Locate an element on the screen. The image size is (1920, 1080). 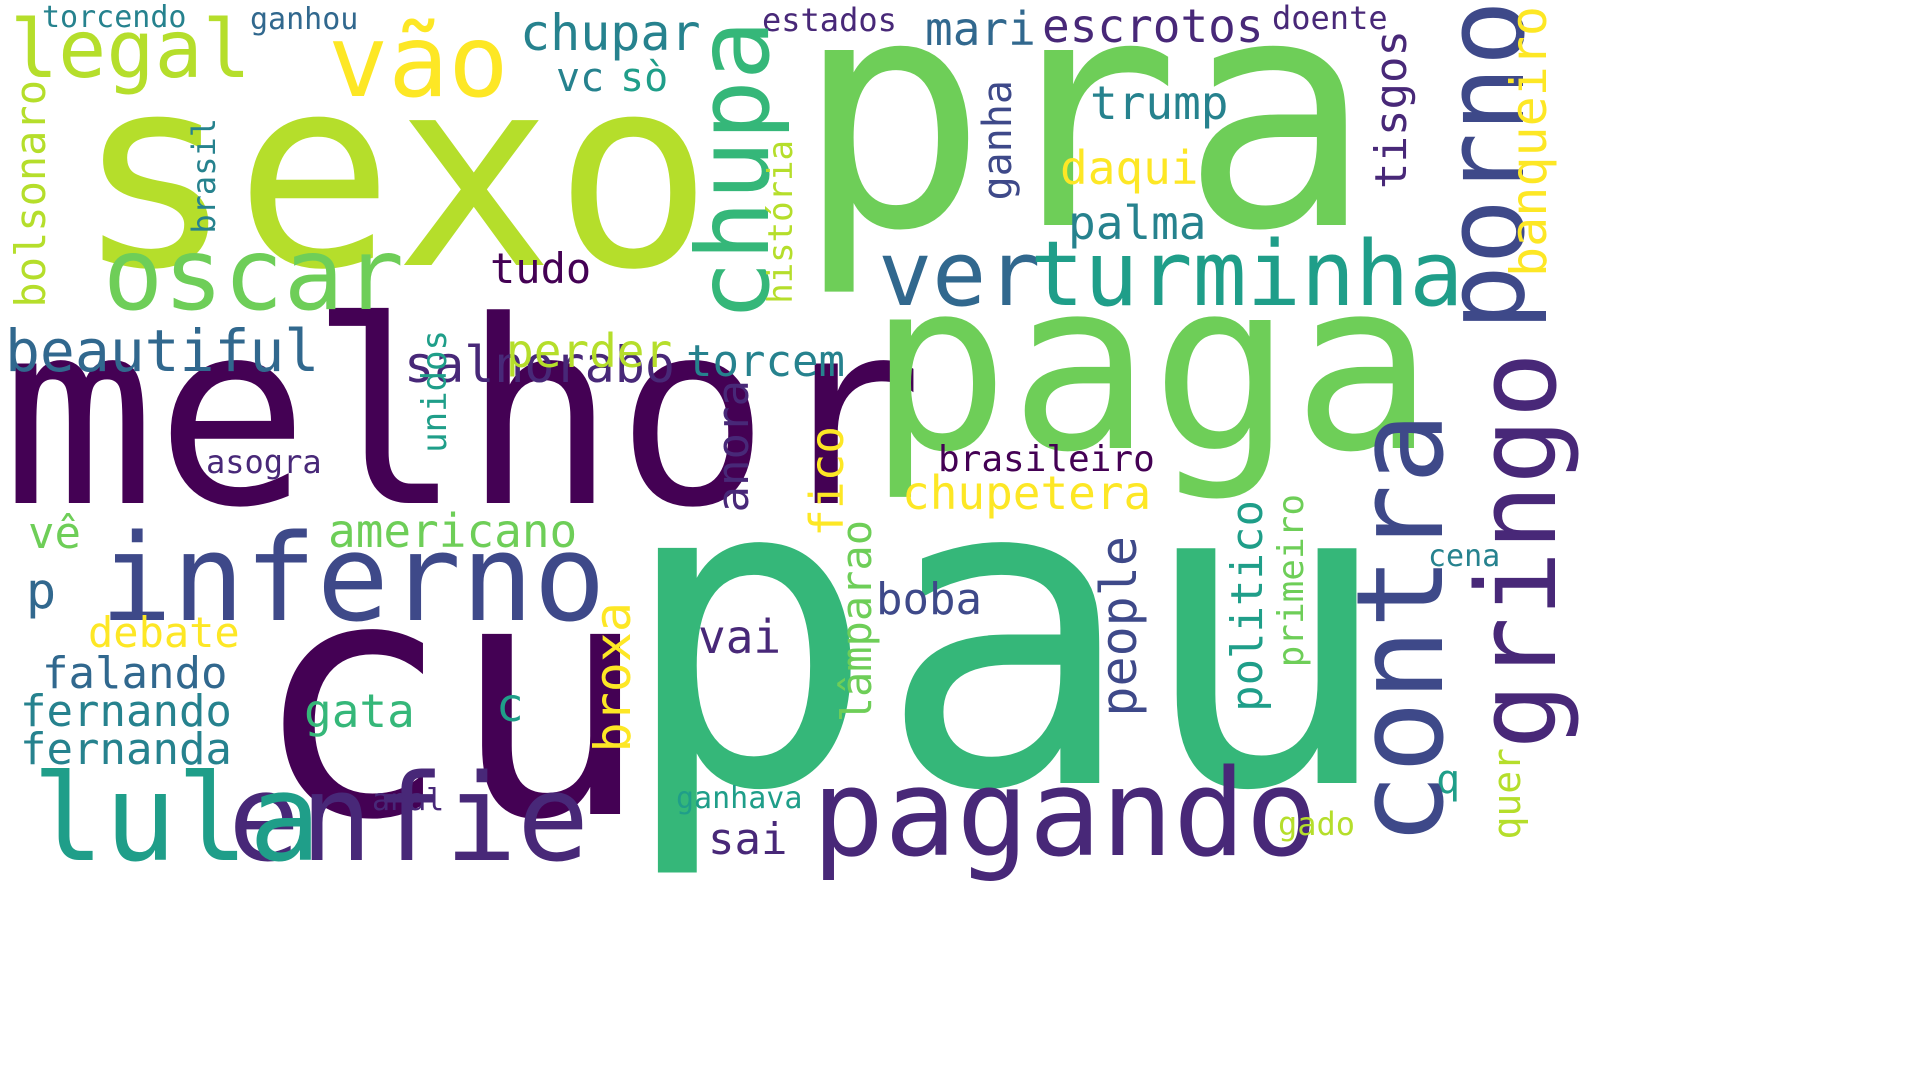
word-ve: vê is located at coordinates (54, 533).